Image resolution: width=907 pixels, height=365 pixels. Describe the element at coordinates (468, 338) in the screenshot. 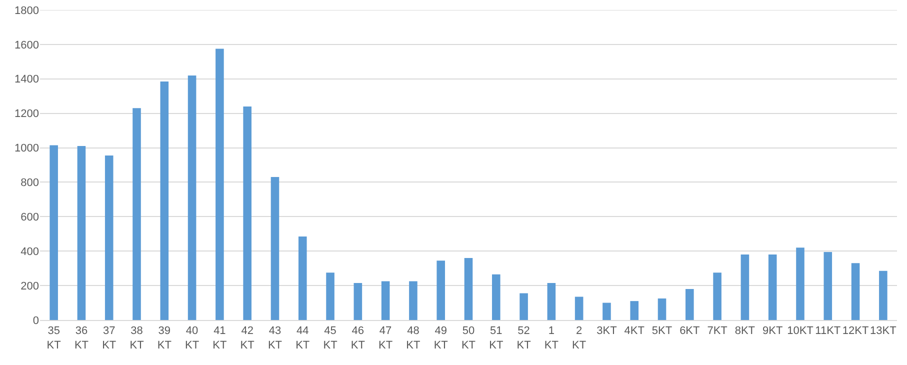

I see `x-tick-label: 50 KT` at that location.